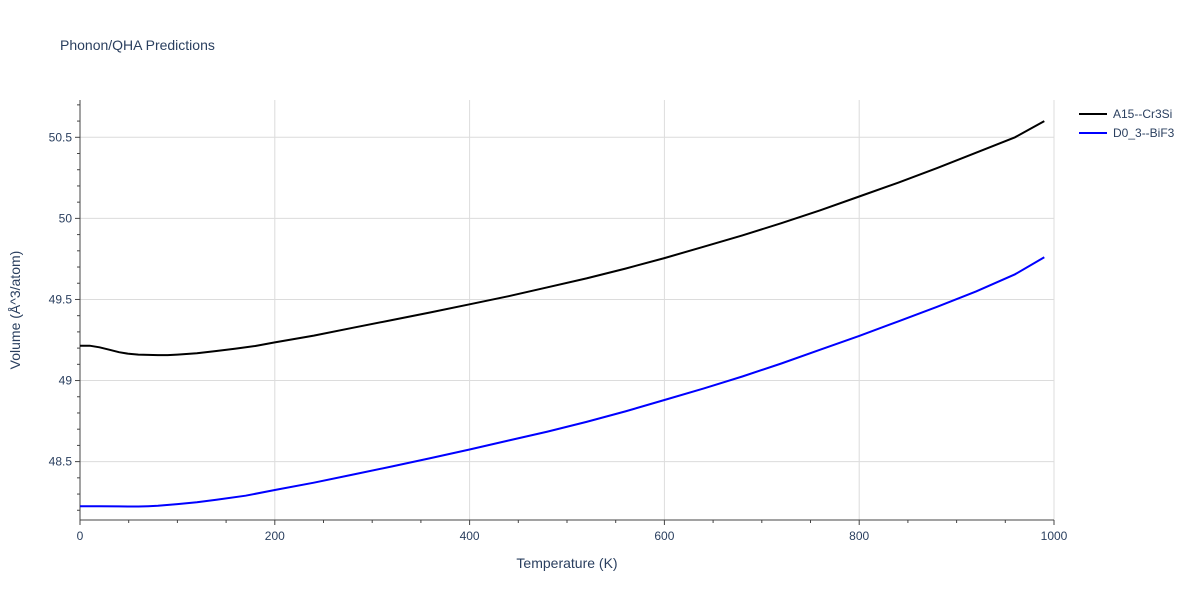  I want to click on legend-item: D0_3--BiF3, so click(1127, 133).